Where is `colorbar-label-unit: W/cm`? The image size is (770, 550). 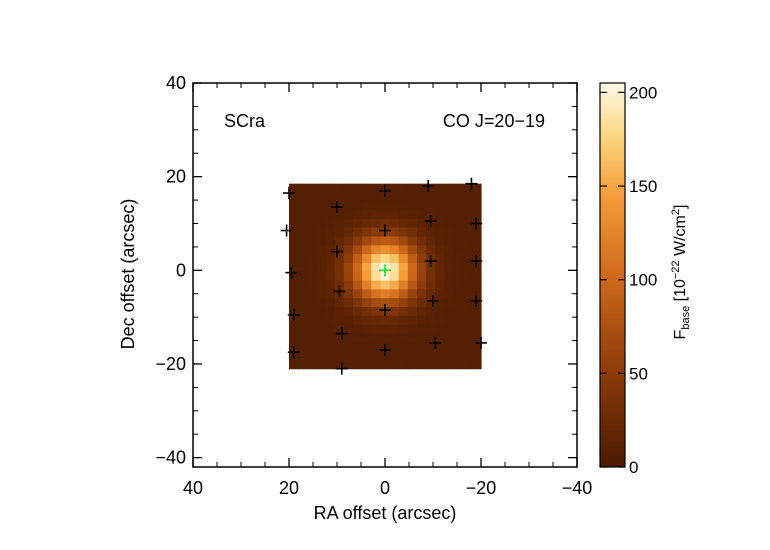 colorbar-label-unit: W/cm is located at coordinates (680, 237).